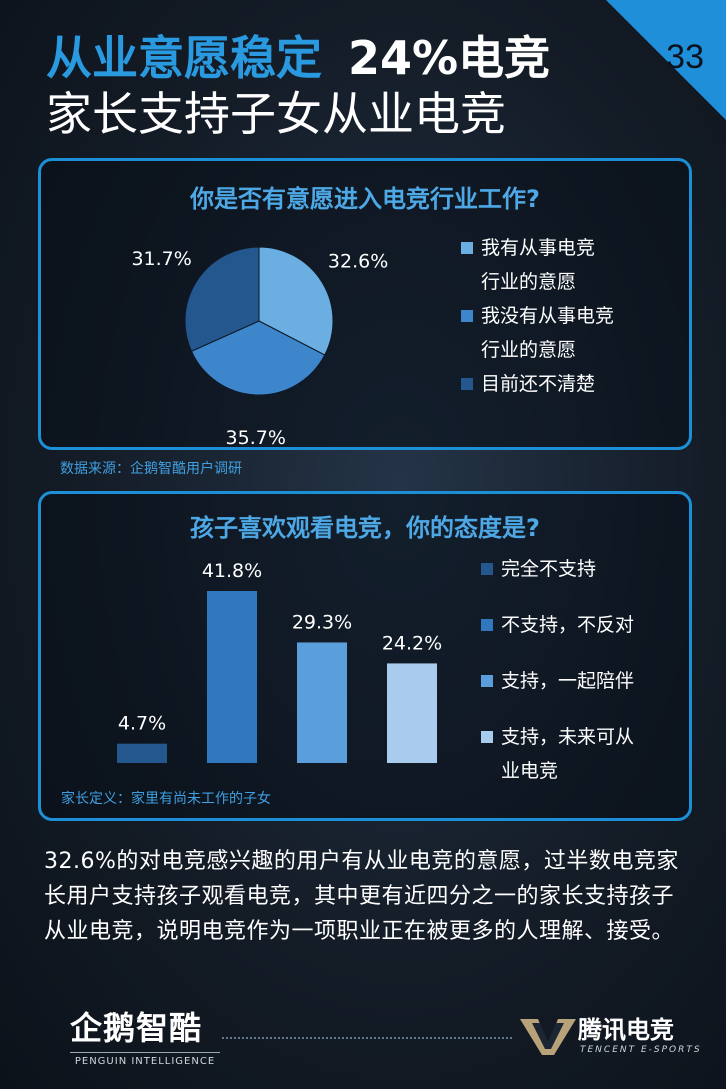  Describe the element at coordinates (256, 438) in the screenshot. I see `pie-value-label: 35.7%` at that location.